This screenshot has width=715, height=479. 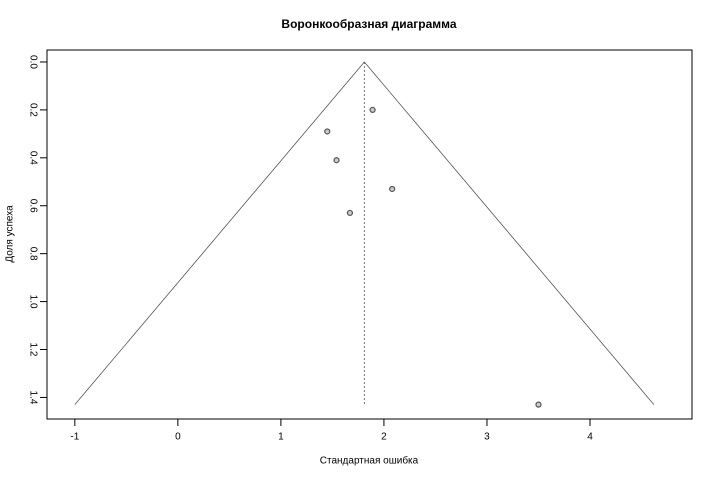 What do you see at coordinates (32, 302) in the screenshot?
I see `y-tick-label: 1.0` at bounding box center [32, 302].